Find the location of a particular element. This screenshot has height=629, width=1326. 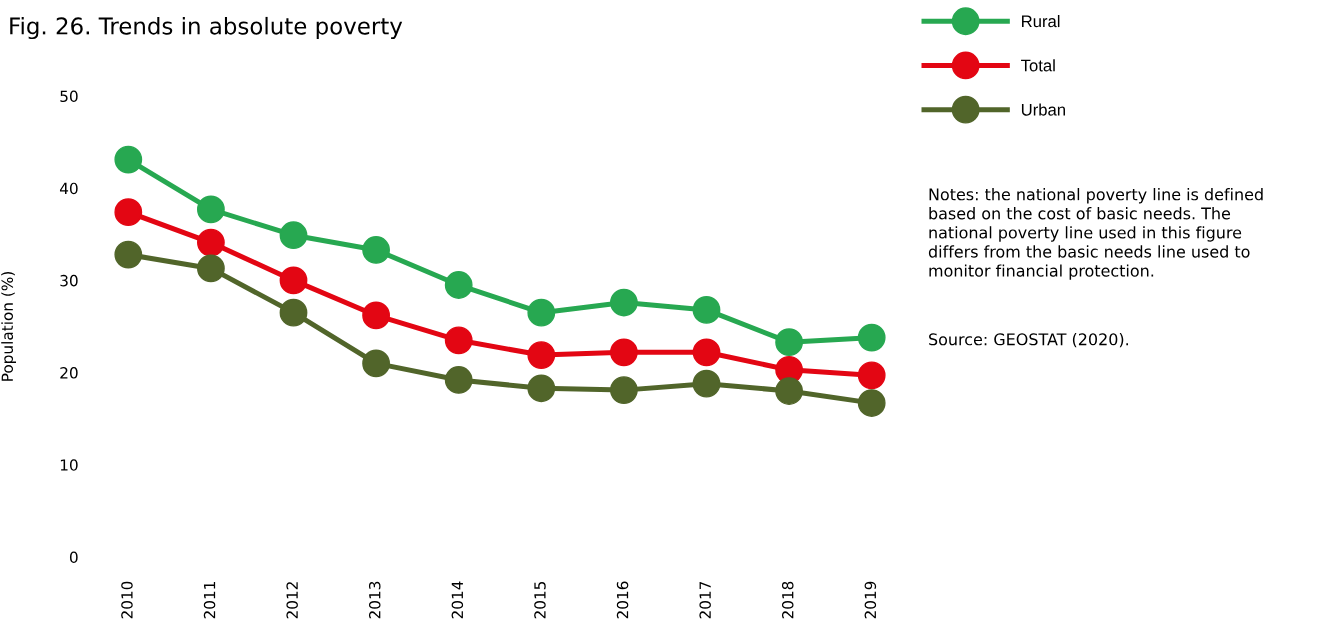

legend-label: Total is located at coordinates (1038, 65).